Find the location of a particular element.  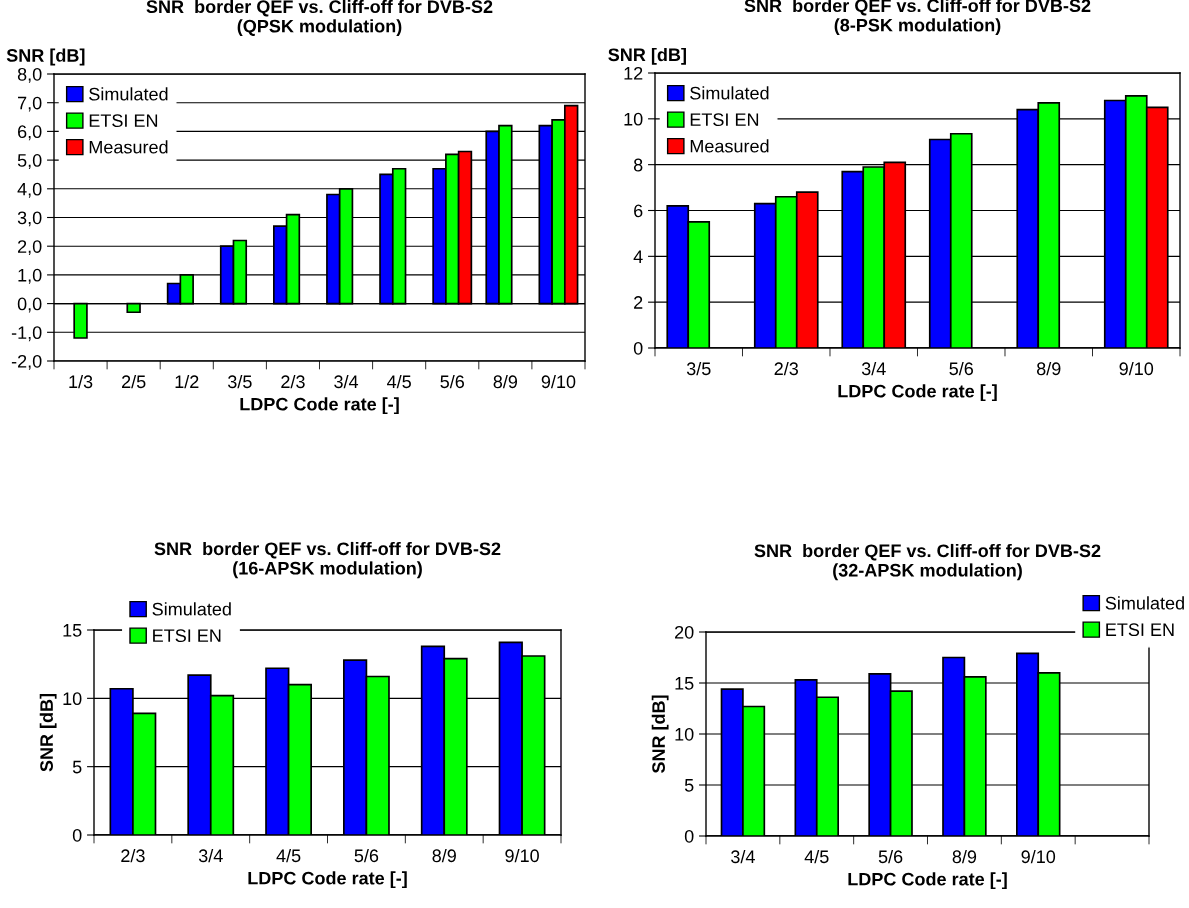

y-tick-label: 6 is located at coordinates (638, 211).